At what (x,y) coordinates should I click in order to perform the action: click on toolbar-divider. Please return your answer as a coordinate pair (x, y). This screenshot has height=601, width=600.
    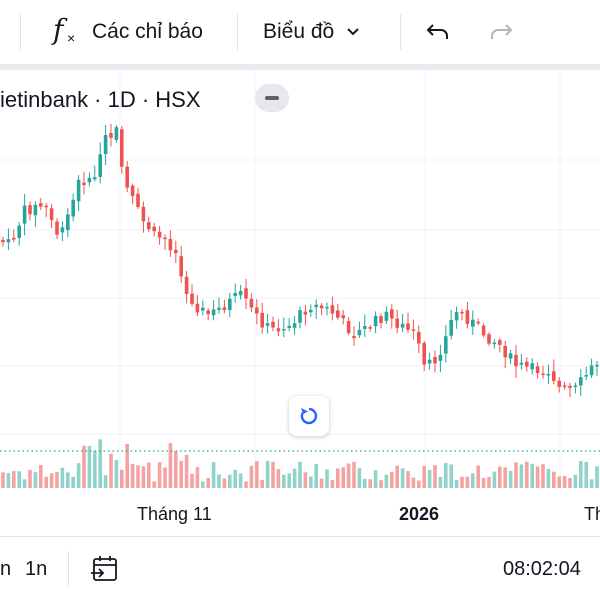
    Looking at the image, I should click on (300, 67).